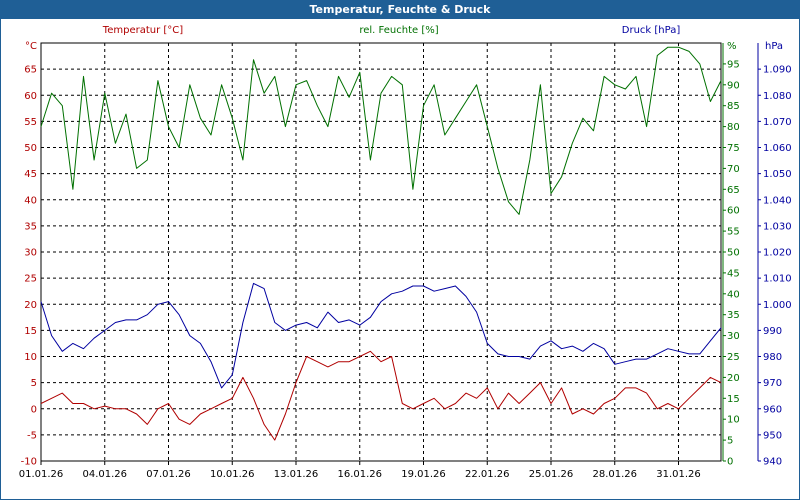 Image resolution: width=800 pixels, height=500 pixels. What do you see at coordinates (551, 474) in the screenshot?
I see `x-tick-label: 25.01.26` at bounding box center [551, 474].